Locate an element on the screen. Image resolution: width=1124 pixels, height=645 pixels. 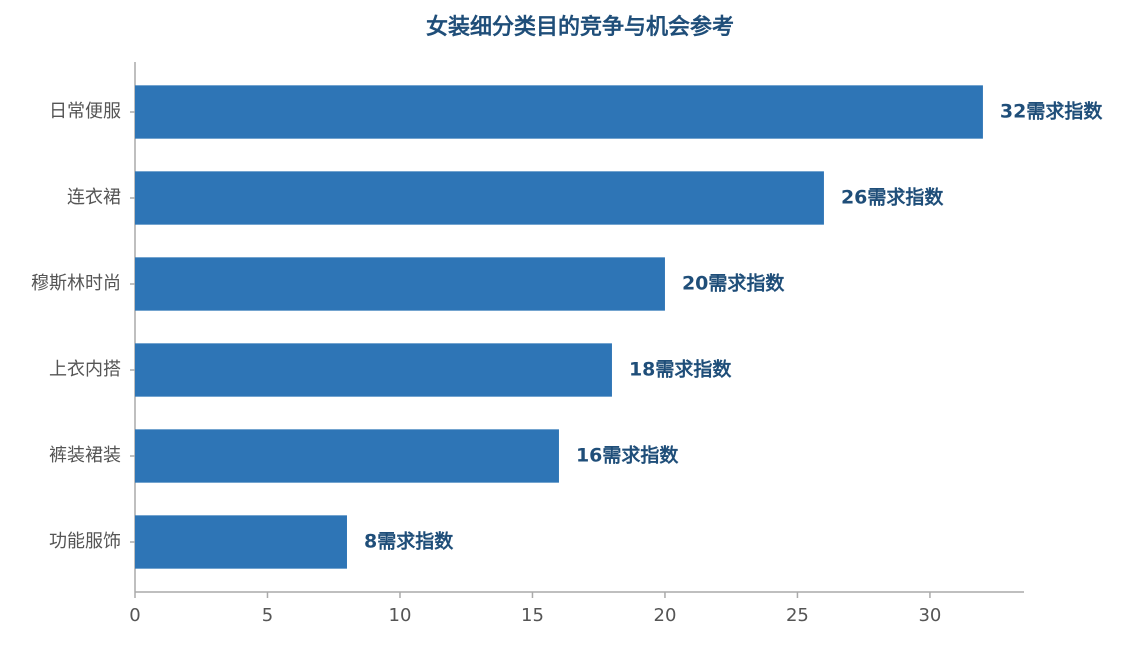
x-tick-label: 15 is located at coordinates (532, 615).